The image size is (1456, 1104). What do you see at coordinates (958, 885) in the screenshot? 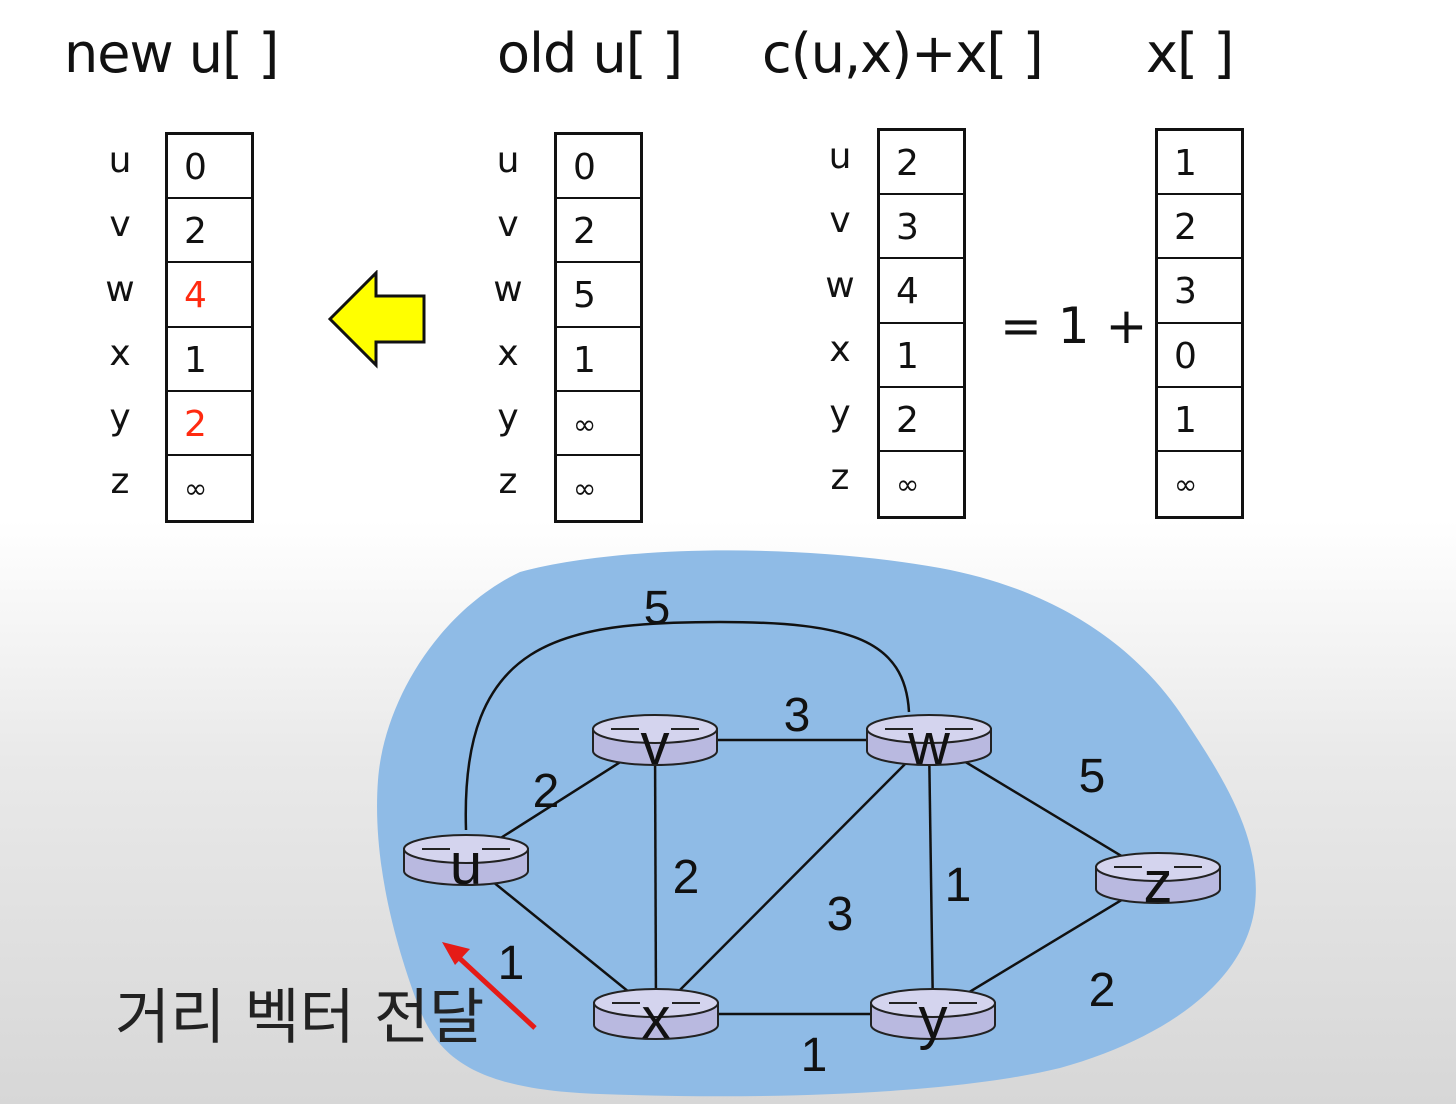
I see `link-cost-w-y: 1` at bounding box center [958, 885].